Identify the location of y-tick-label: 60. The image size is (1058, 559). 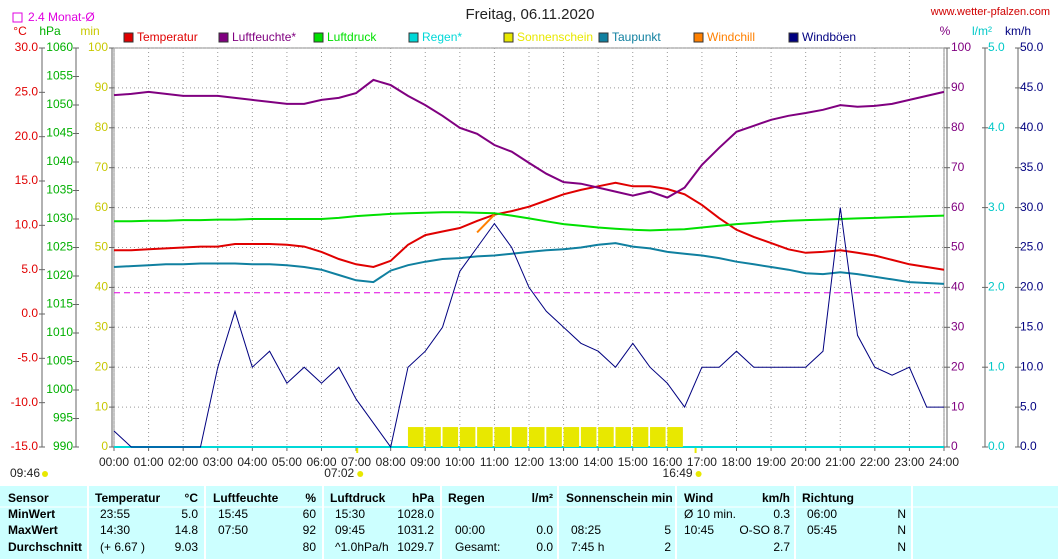
(102, 207).